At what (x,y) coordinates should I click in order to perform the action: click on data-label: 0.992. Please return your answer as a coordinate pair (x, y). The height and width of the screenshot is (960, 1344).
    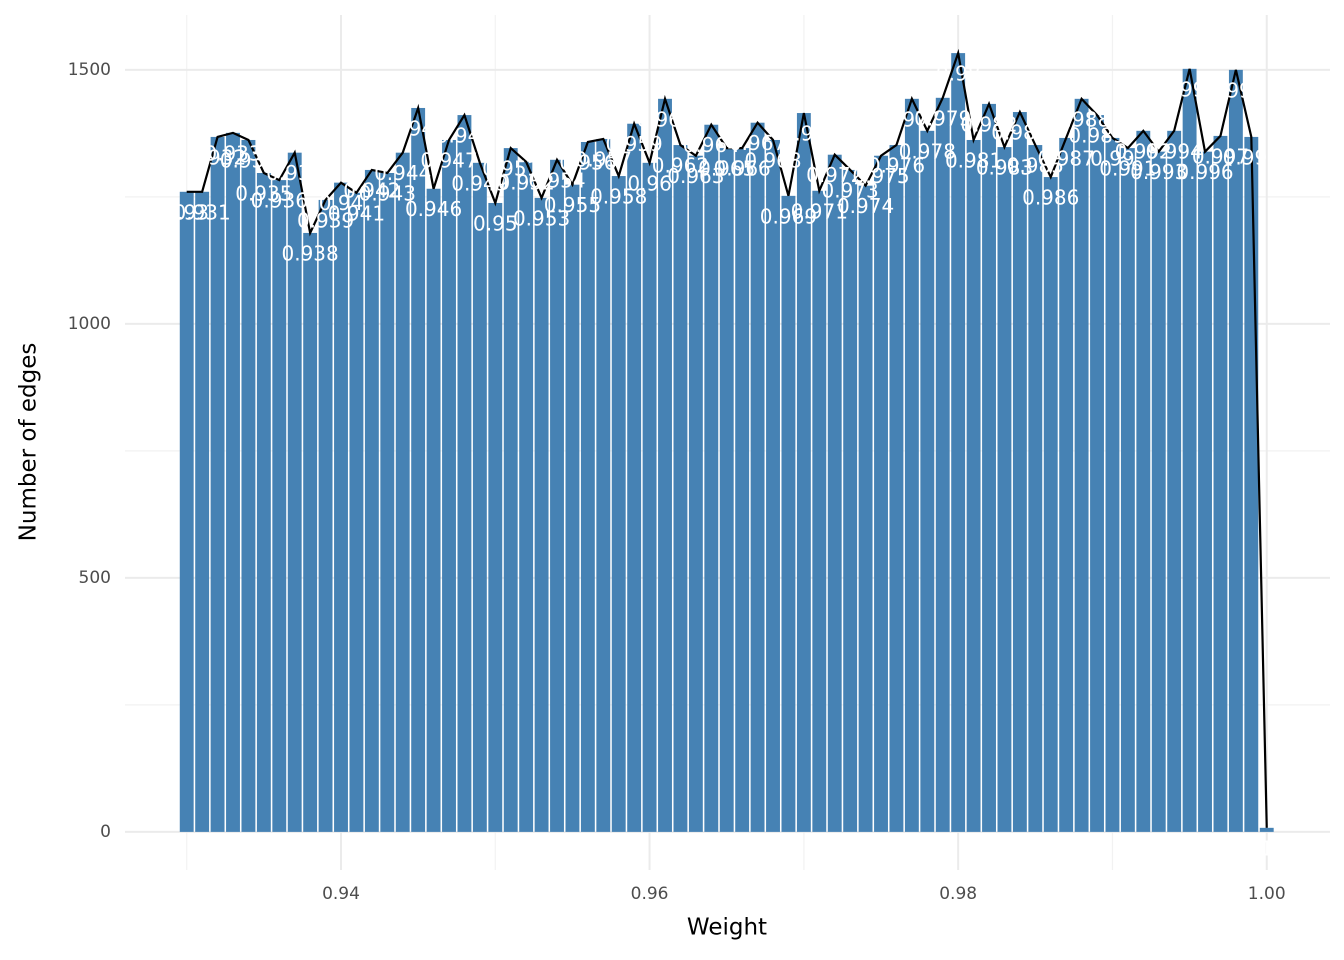
    Looking at the image, I should click on (1143, 151).